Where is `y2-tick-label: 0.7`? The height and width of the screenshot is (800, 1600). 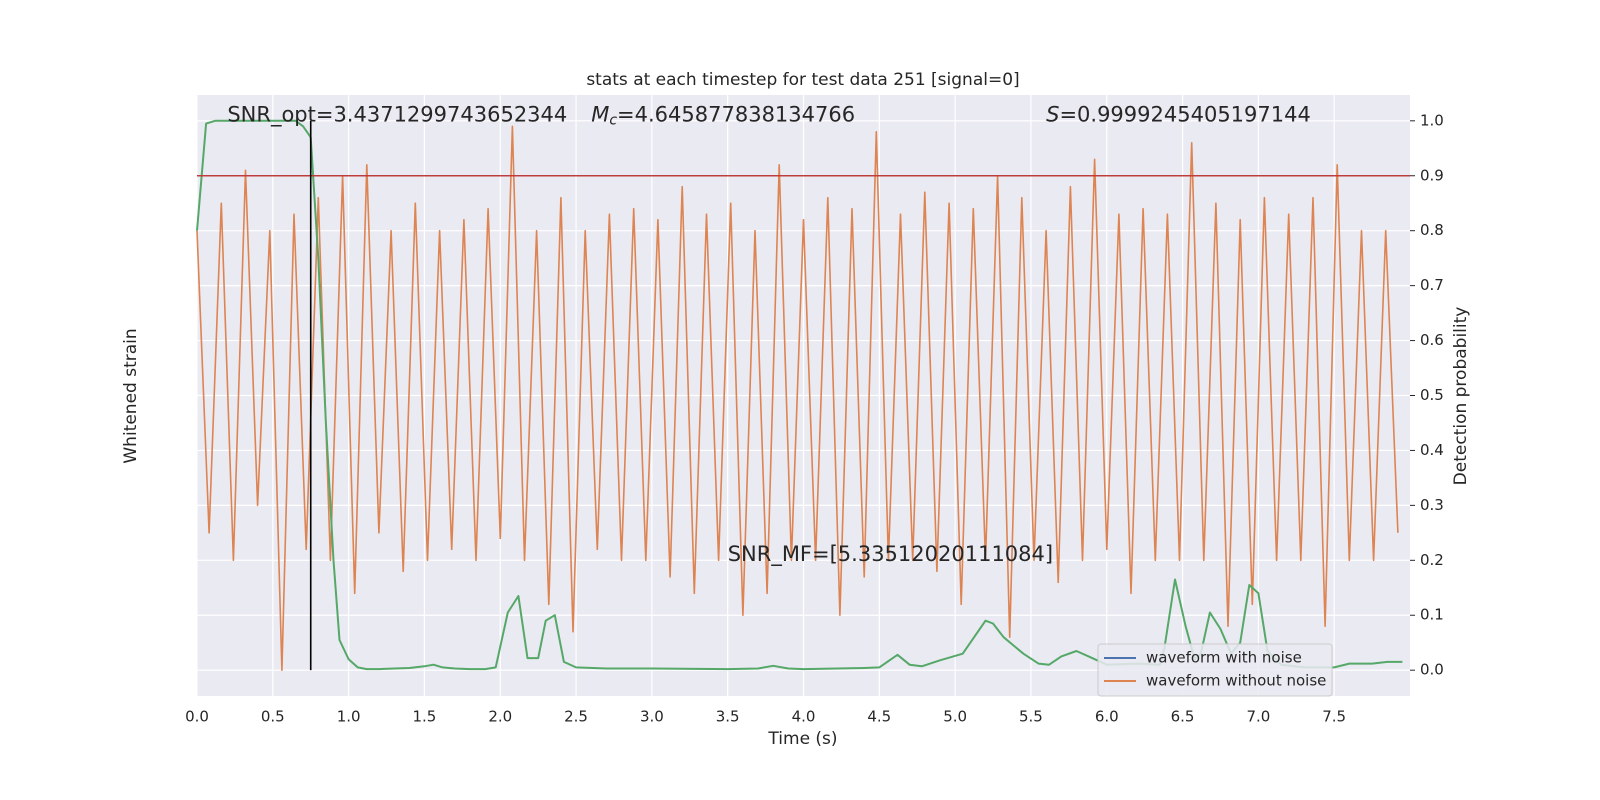 y2-tick-label: 0.7 is located at coordinates (1432, 285).